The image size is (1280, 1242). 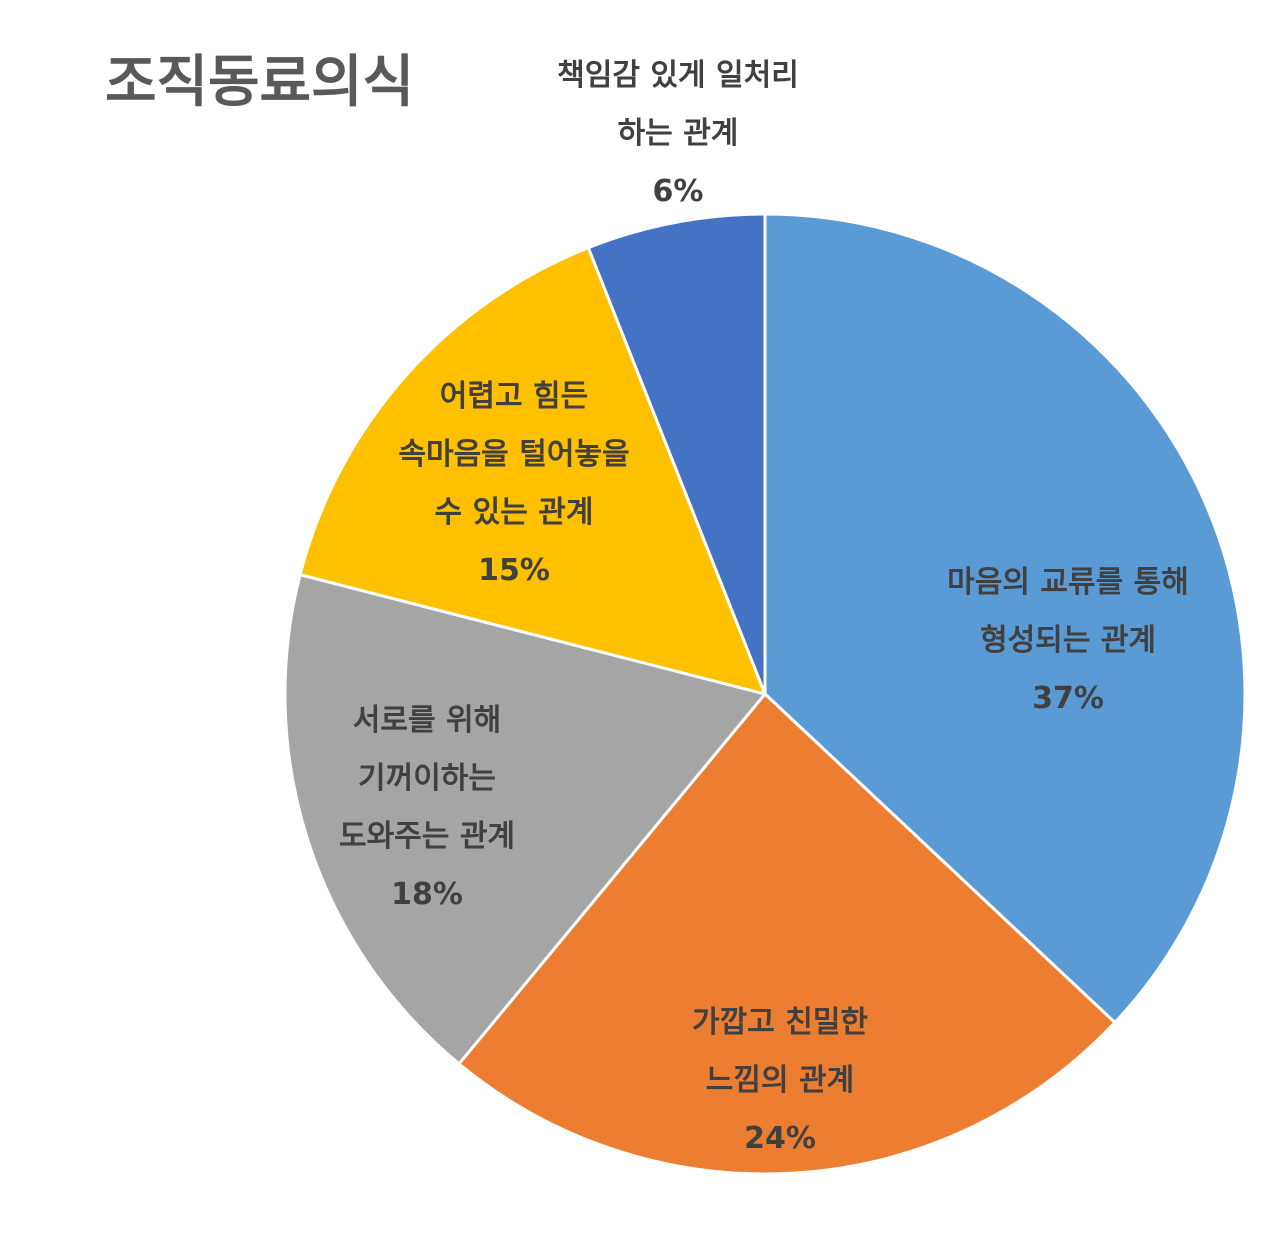 I want to click on slice-value-label: 18%, so click(x=427, y=894).